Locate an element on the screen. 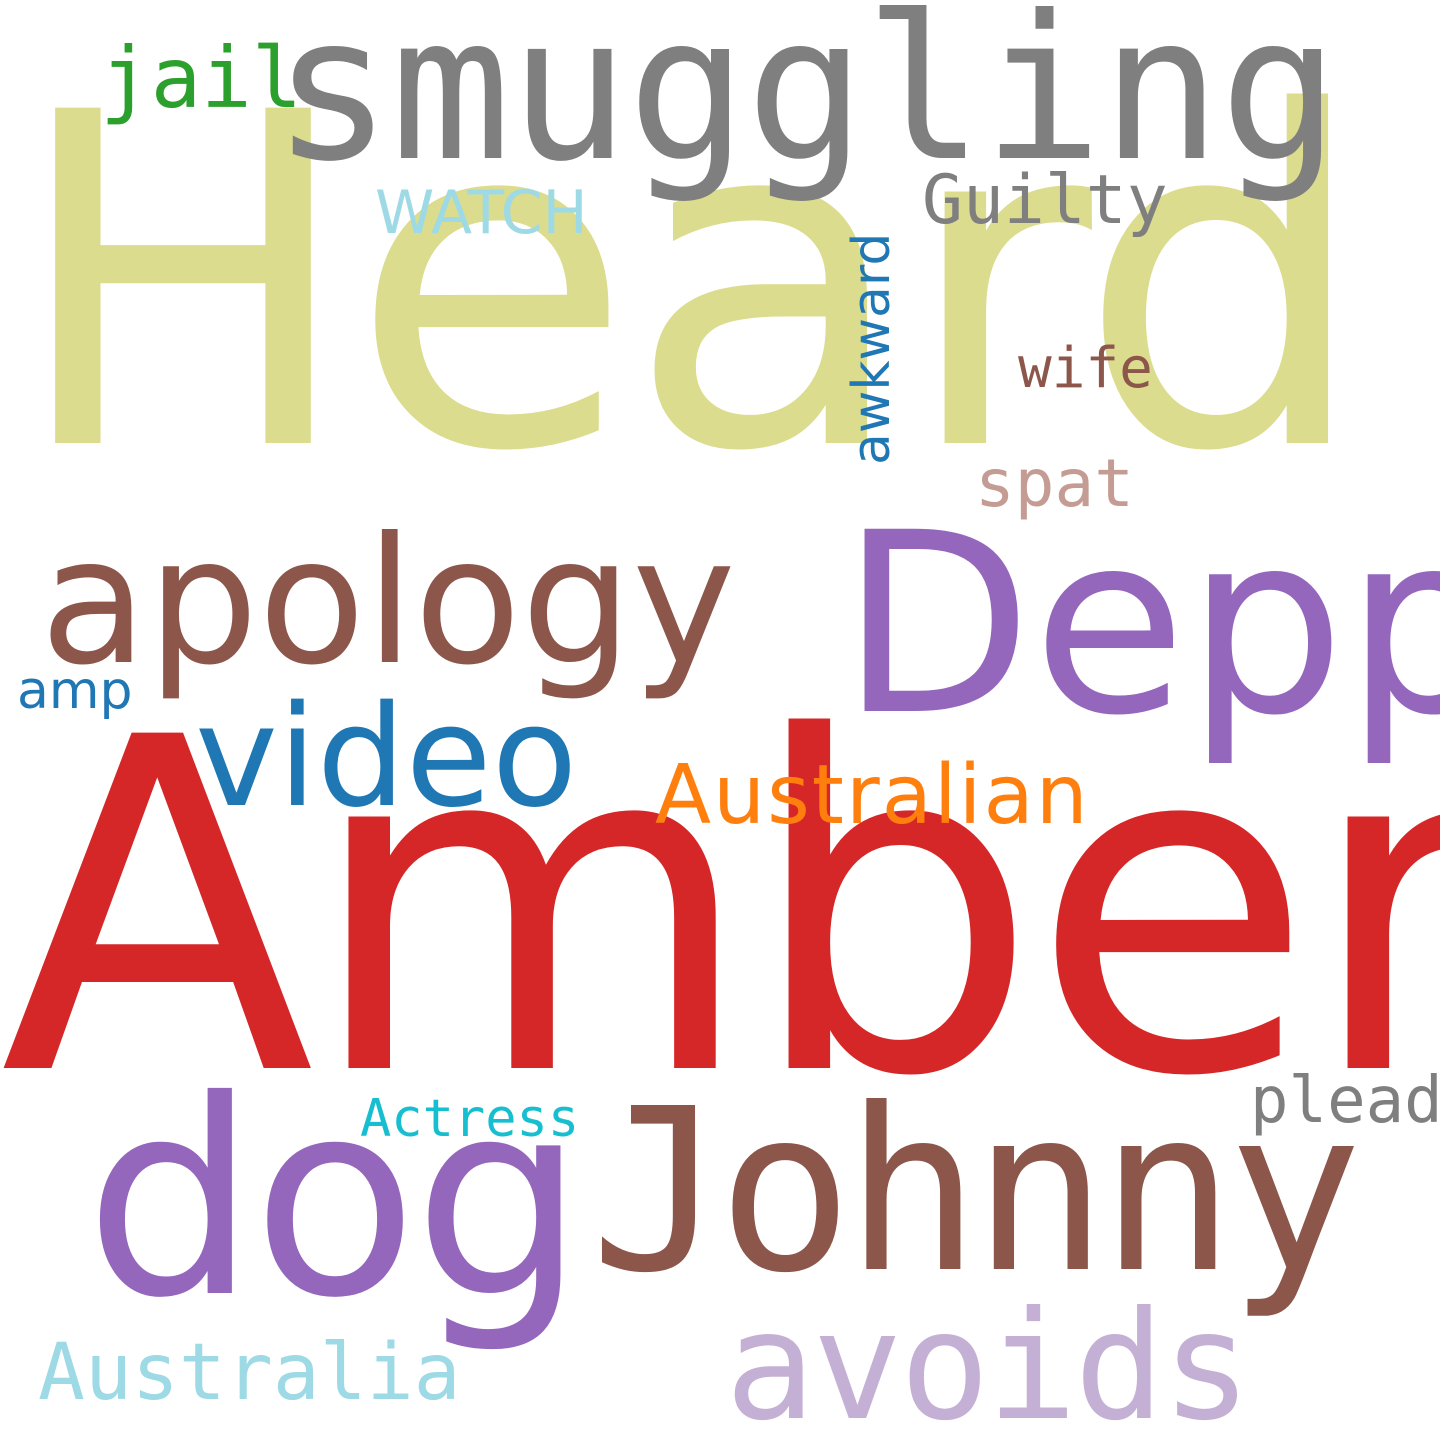  word-depp: Depp is located at coordinates (1140, 624).